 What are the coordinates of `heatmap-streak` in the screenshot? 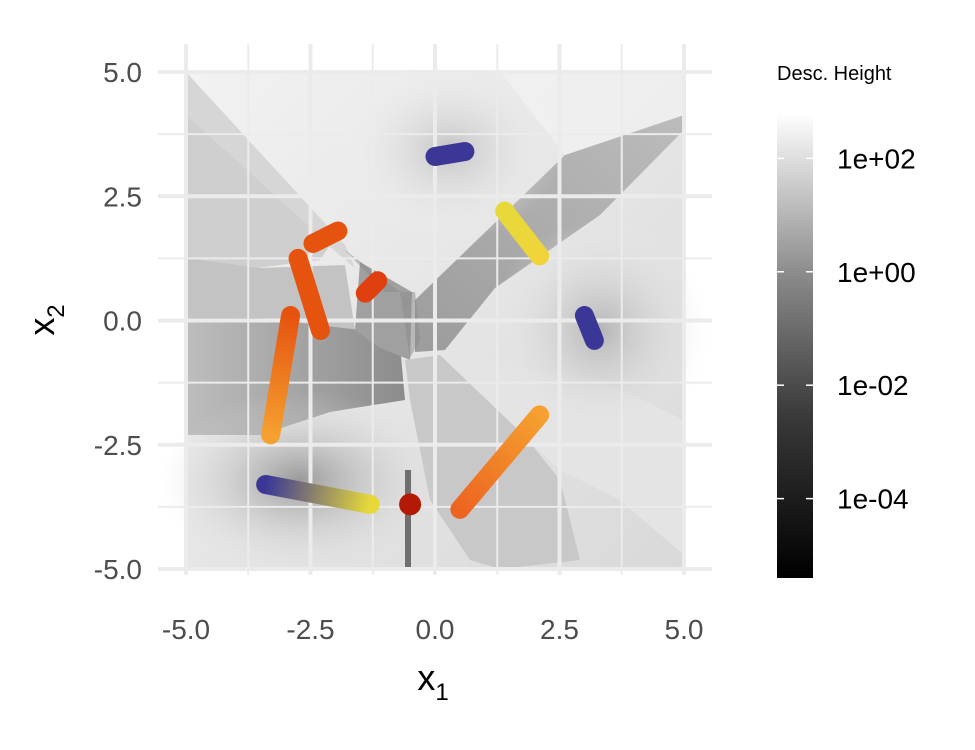 It's located at (408, 519).